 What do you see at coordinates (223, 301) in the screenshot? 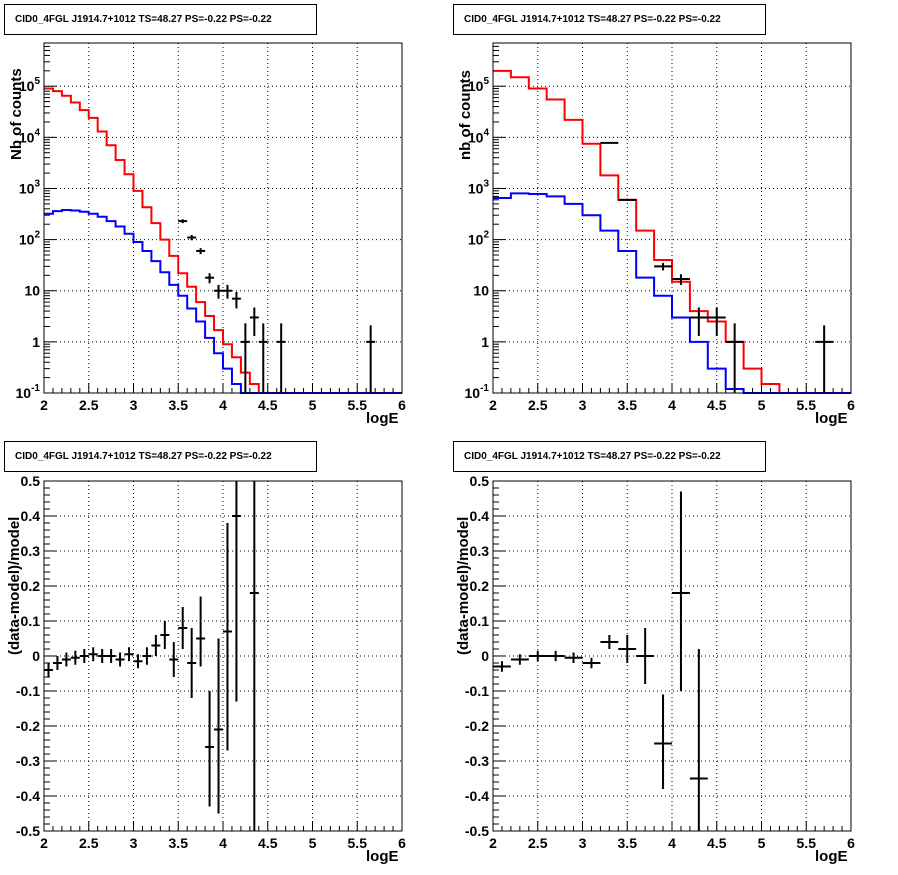
I see `histogram-component-model` at bounding box center [223, 301].